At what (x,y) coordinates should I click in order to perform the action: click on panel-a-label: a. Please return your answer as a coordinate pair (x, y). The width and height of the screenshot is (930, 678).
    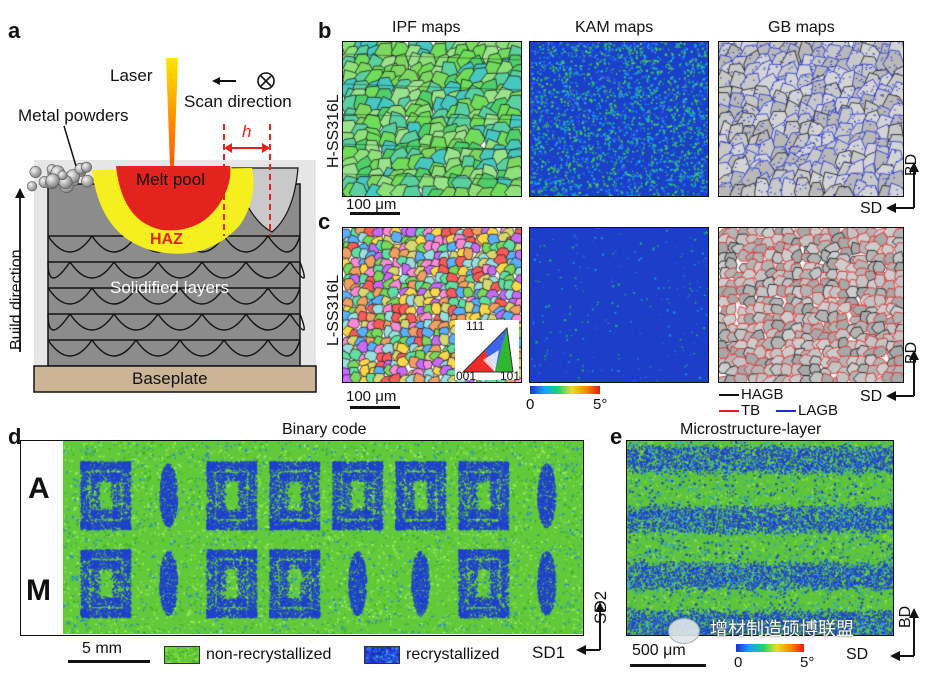
    Looking at the image, I should click on (14, 30).